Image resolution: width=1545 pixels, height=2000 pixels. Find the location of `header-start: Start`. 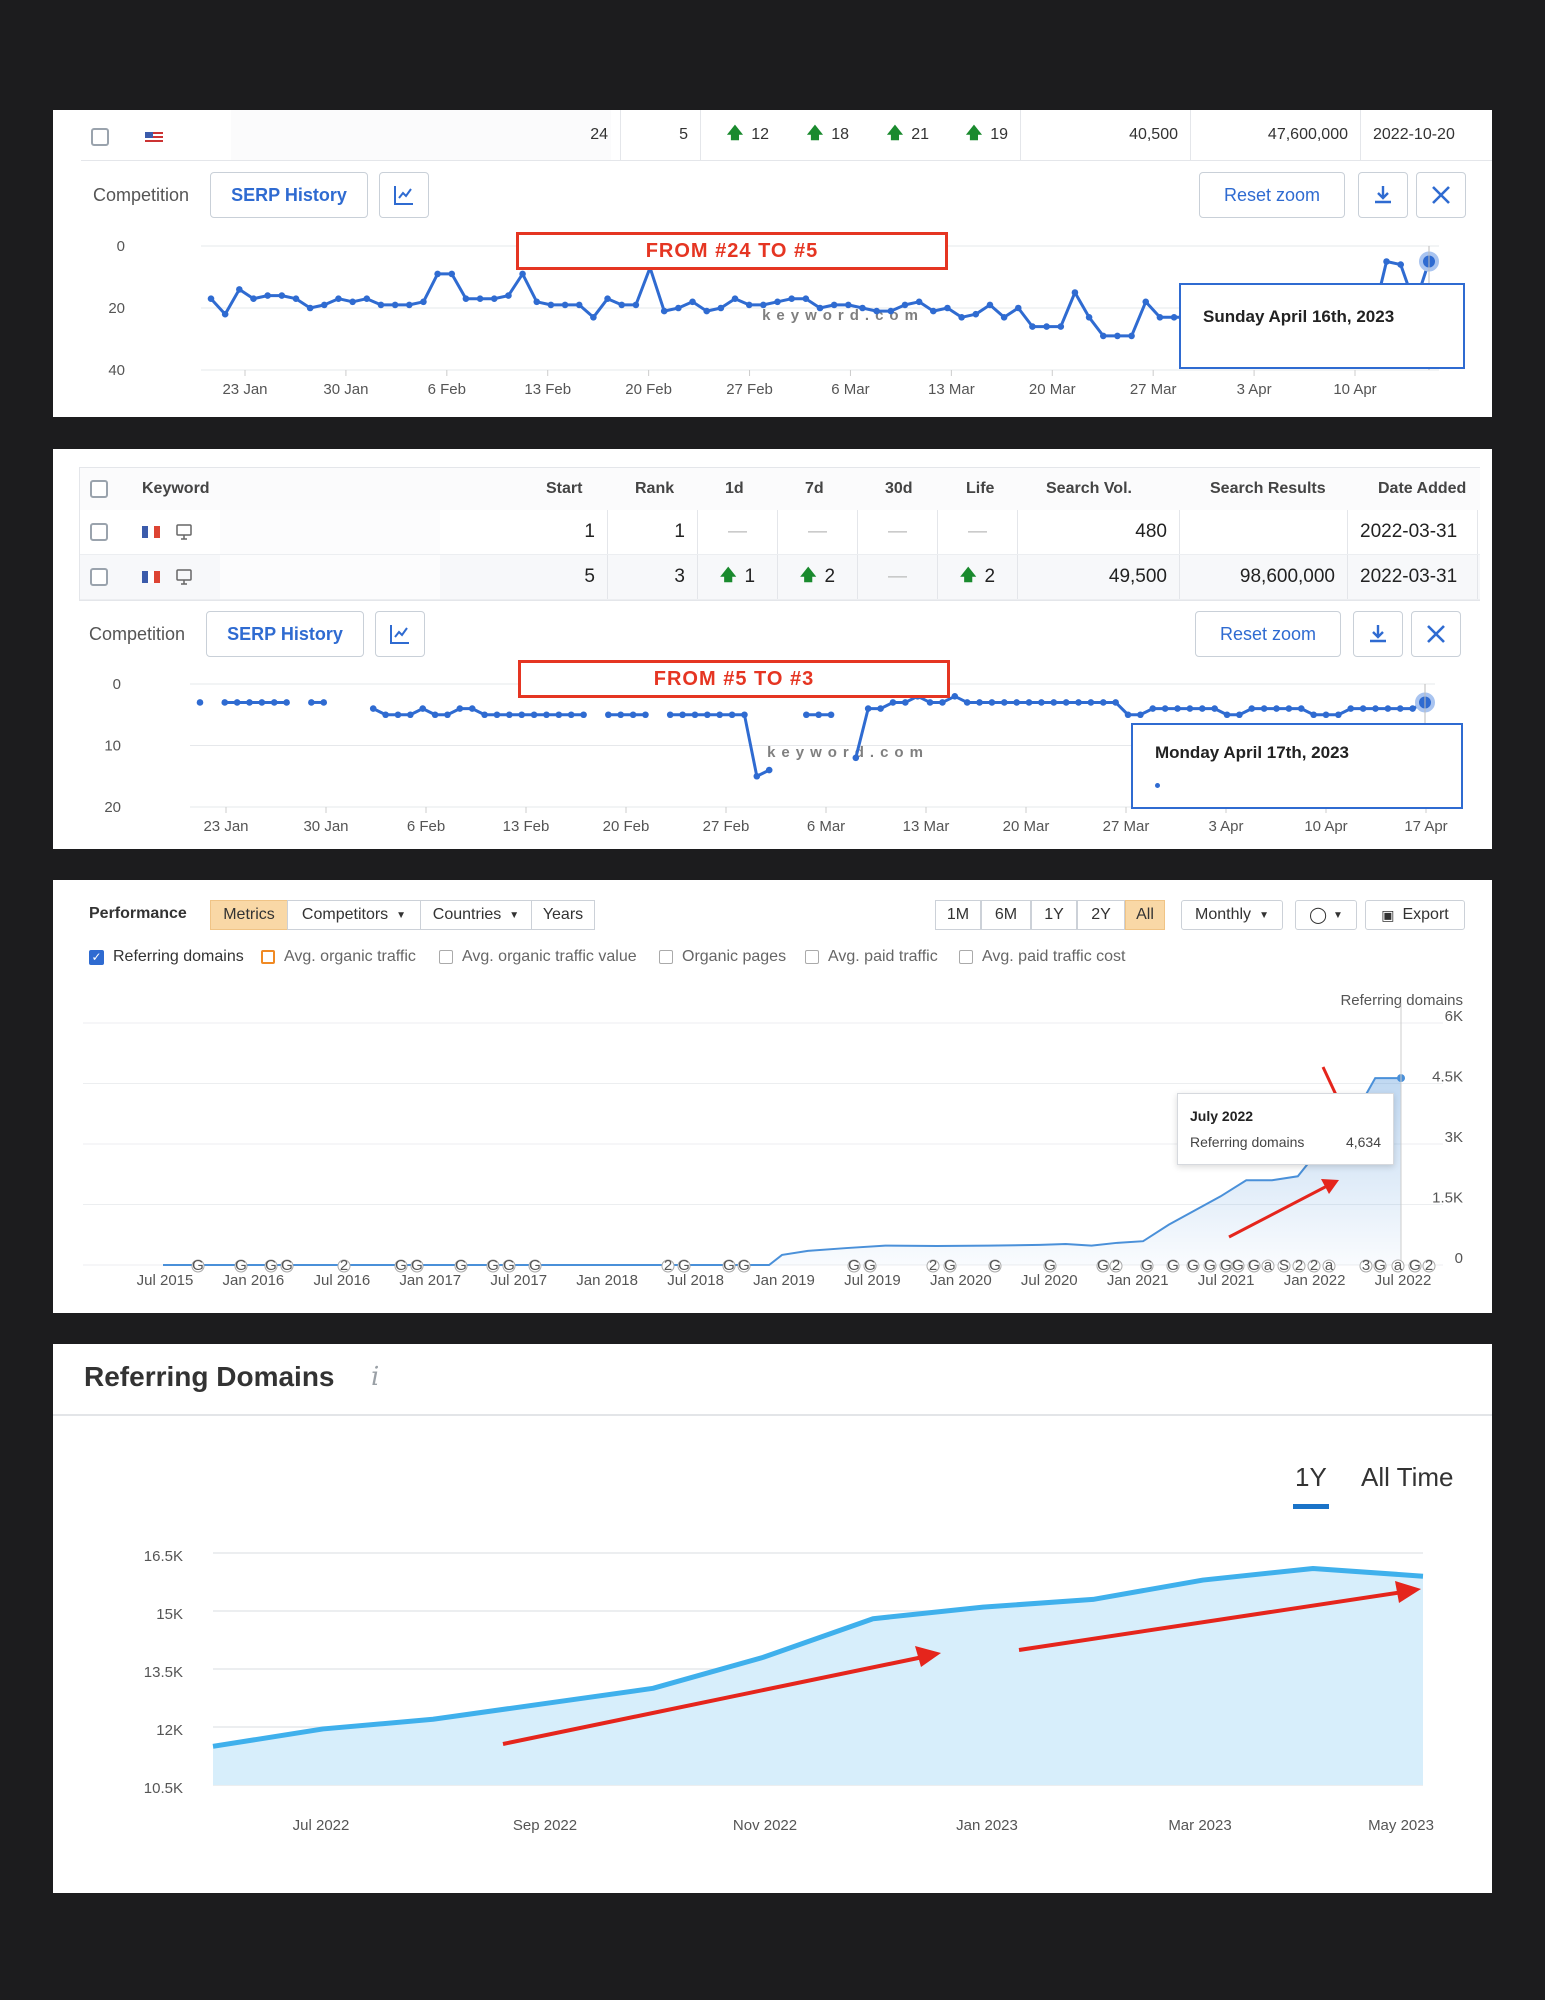

header-start: Start is located at coordinates (564, 488).